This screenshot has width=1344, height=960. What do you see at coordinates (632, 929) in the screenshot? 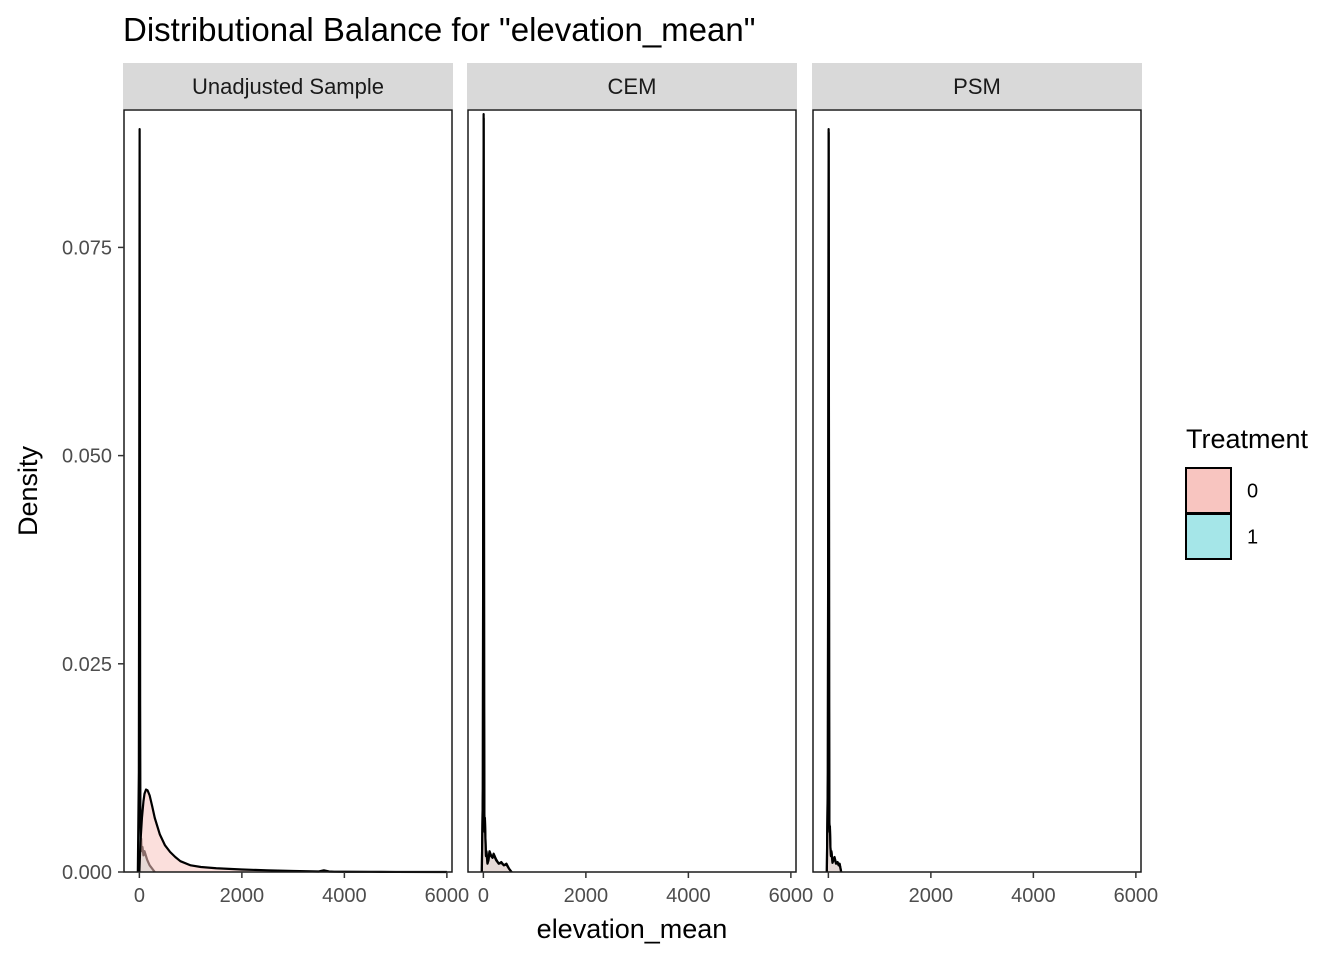
I see `x-axis-title: elevation_mean` at bounding box center [632, 929].